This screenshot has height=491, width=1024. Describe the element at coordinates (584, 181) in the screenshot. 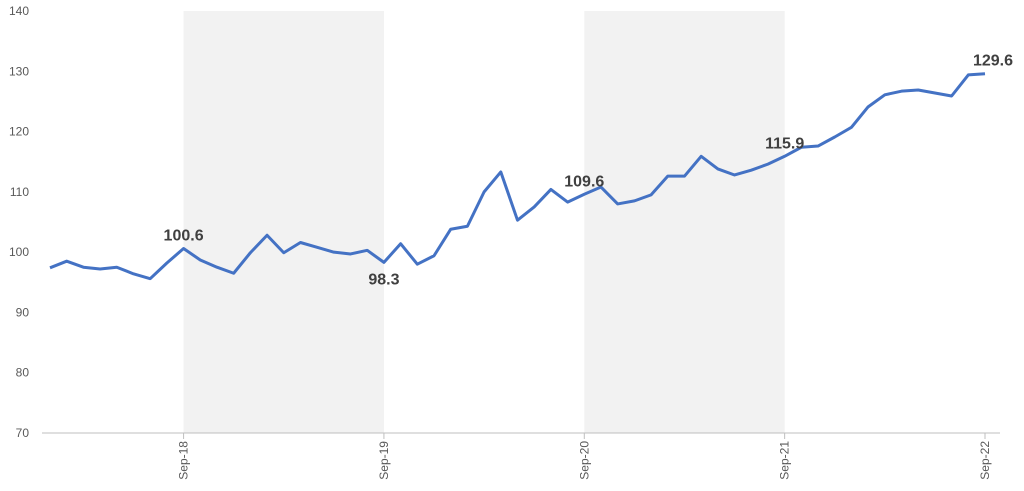

I see `data-label: 109.6` at that location.